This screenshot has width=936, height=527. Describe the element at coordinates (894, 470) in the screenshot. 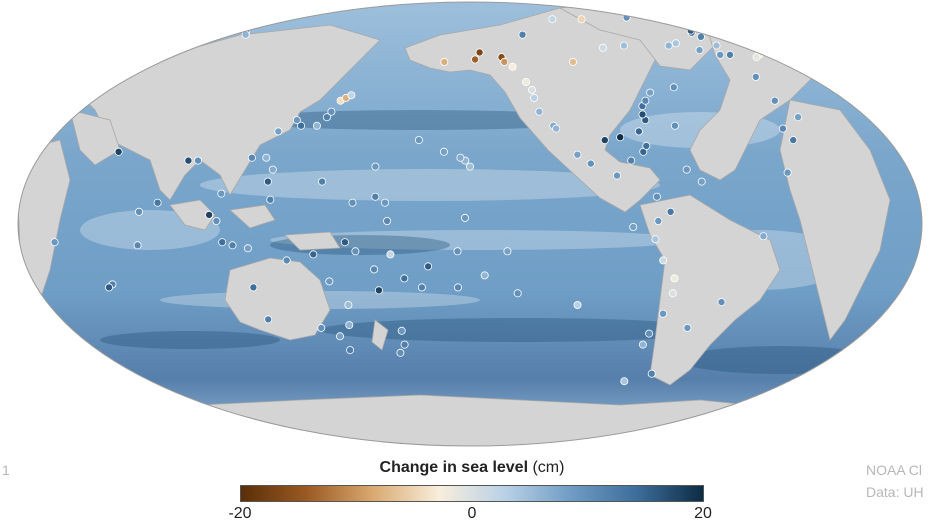

I see `credit-line-1: NOAA Cl` at that location.